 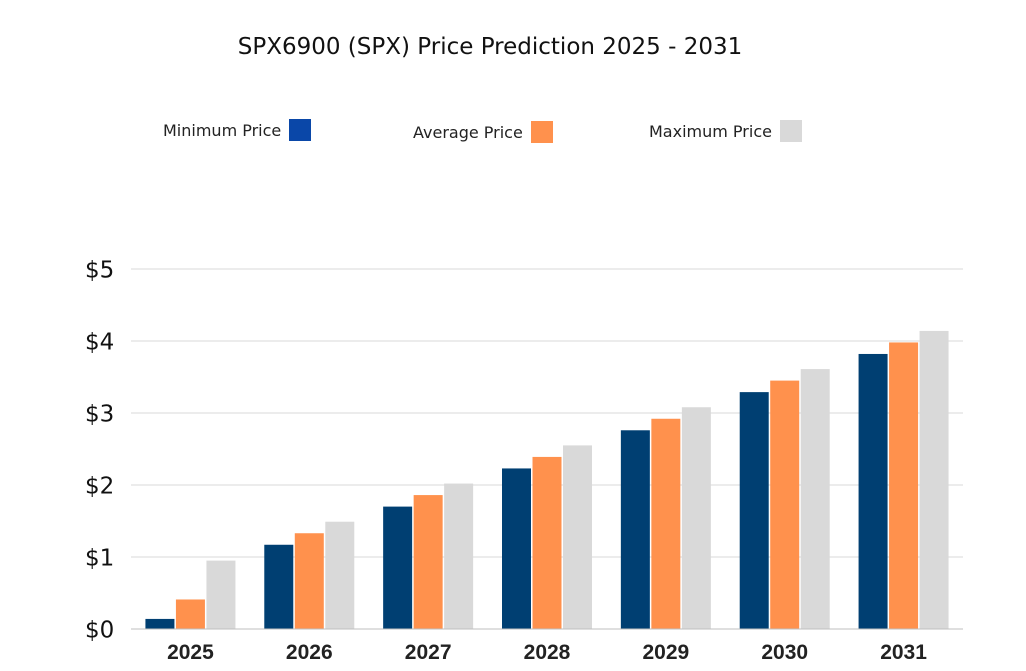 I want to click on legend-item-minimum: Minimum Price, so click(x=237, y=130).